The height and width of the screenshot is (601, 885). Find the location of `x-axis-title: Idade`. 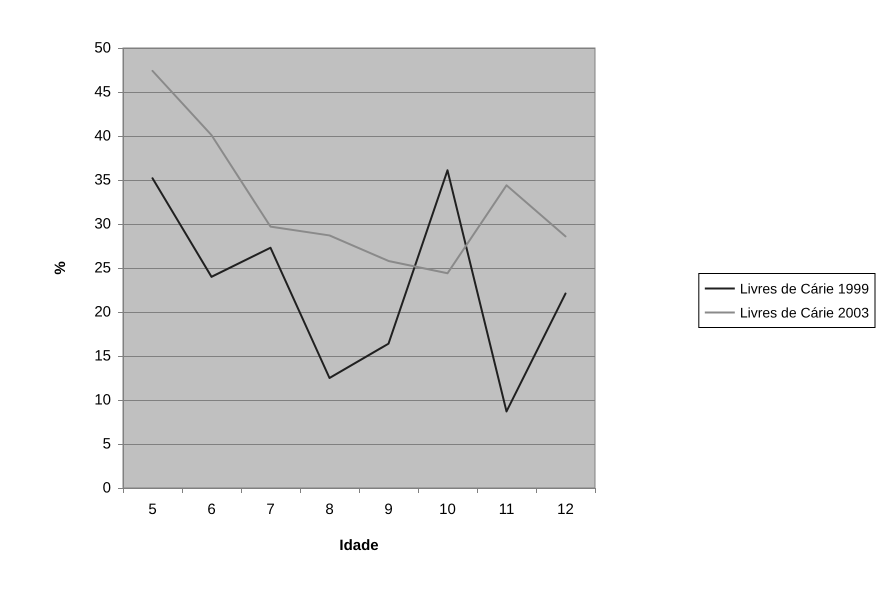

x-axis-title: Idade is located at coordinates (359, 545).